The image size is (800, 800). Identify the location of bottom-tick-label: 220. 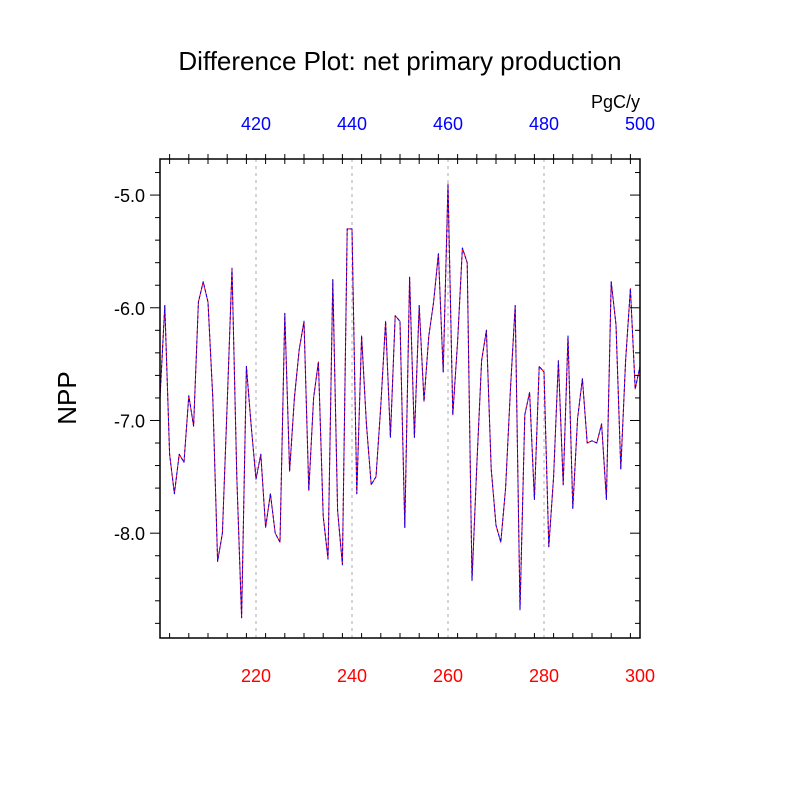
(256, 676).